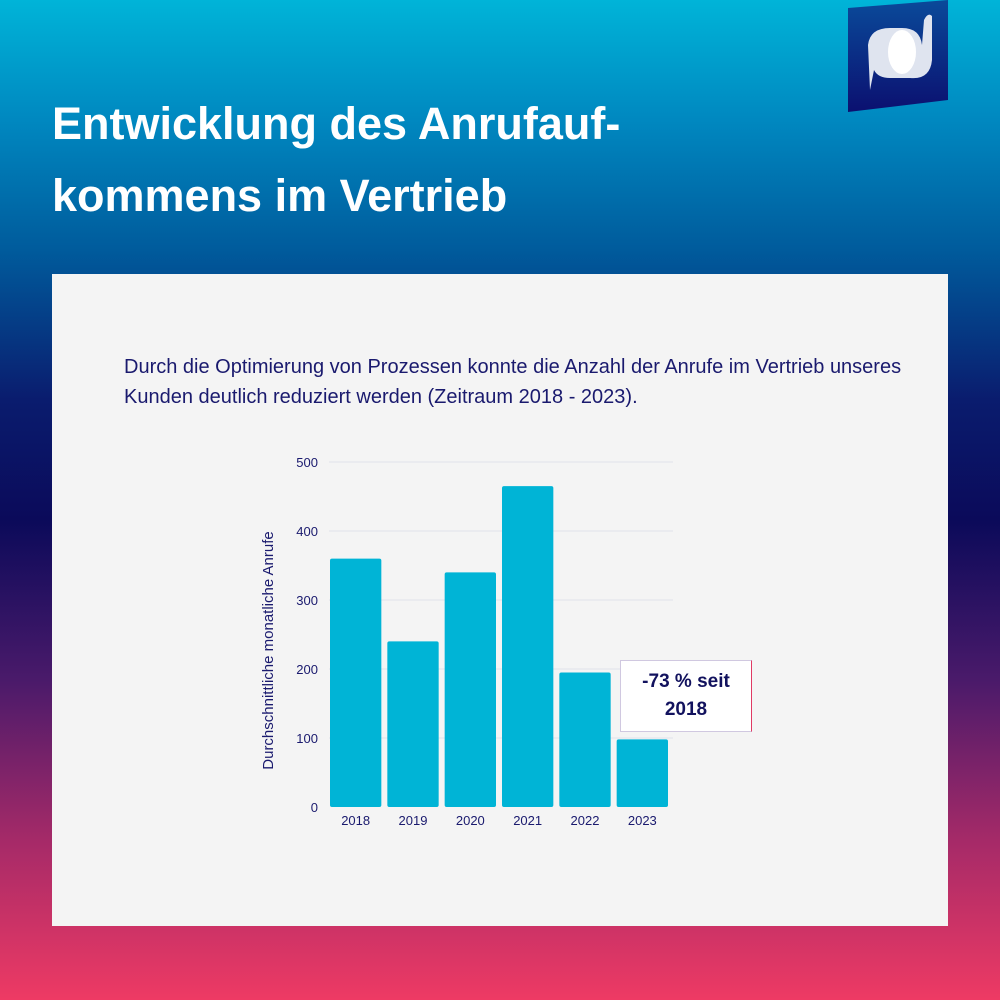 This screenshot has height=1000, width=1000. What do you see at coordinates (585, 820) in the screenshot?
I see `x-tick-label: 2022` at bounding box center [585, 820].